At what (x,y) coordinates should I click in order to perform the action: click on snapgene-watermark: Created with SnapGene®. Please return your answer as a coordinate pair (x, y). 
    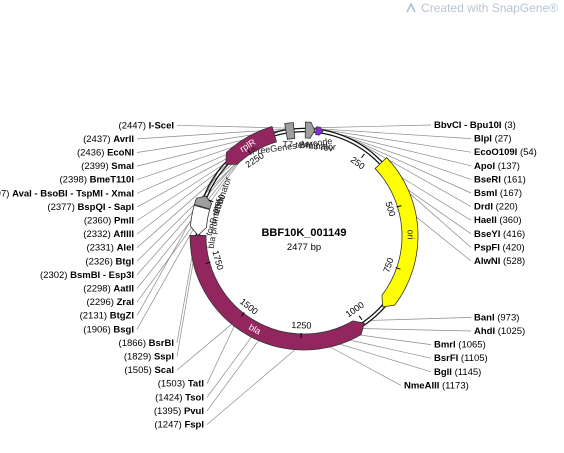
    Looking at the image, I should click on (481, 8).